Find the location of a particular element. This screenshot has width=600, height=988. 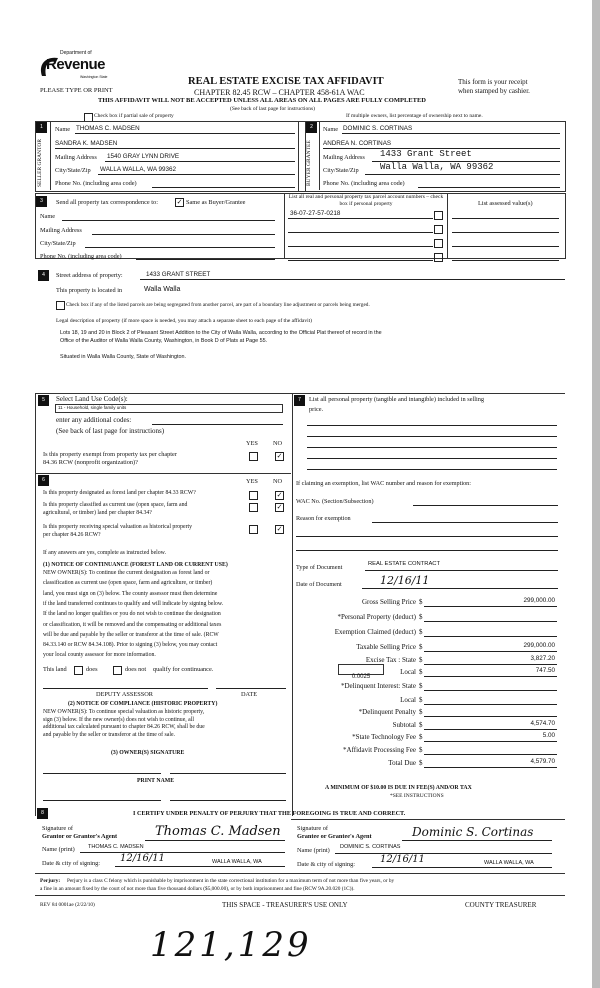

buyer-name-1: DOMINIC S. CORTINAS is located at coordinates (378, 128).